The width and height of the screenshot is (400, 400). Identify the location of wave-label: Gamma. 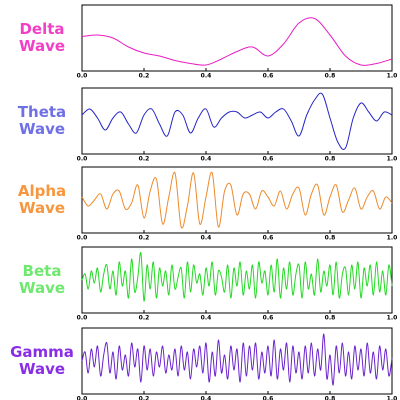
(42, 352).